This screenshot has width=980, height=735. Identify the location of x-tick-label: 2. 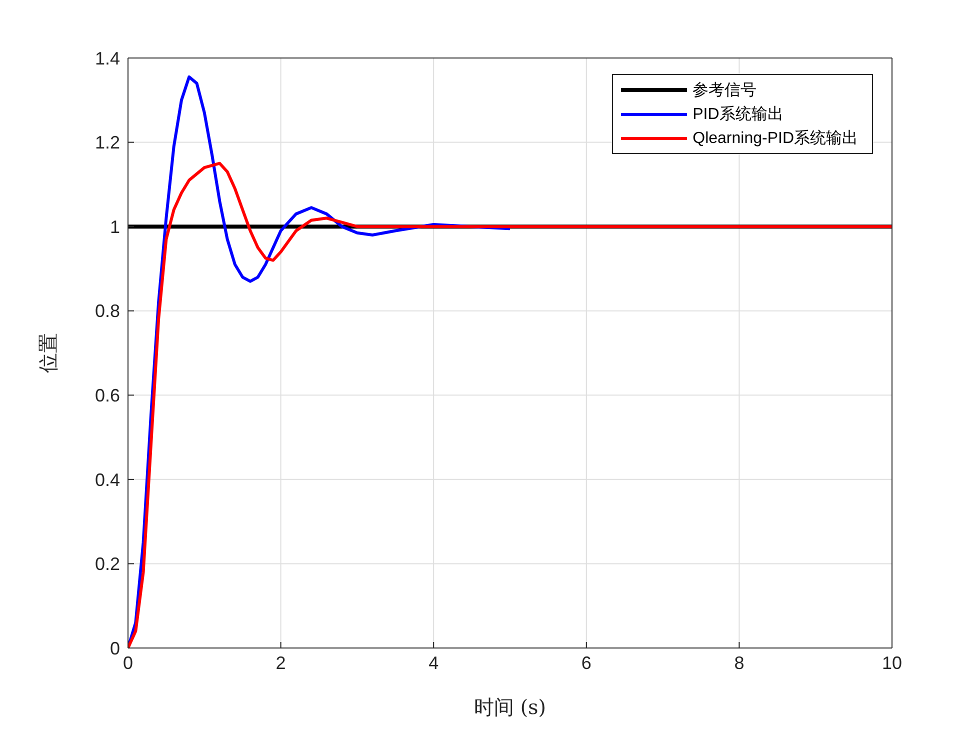
(281, 662).